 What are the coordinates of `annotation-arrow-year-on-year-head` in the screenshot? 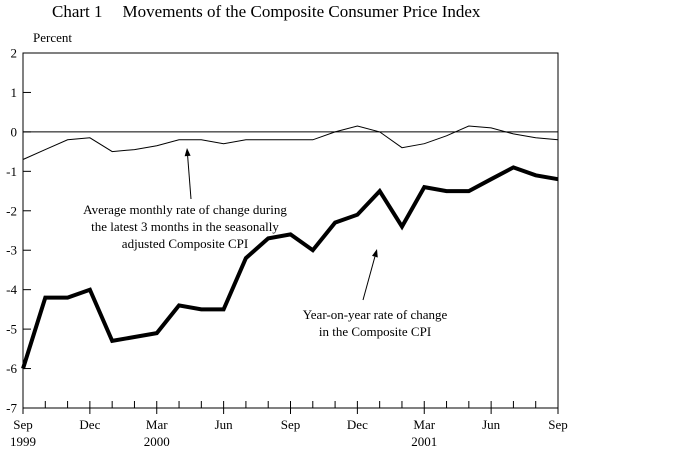 It's located at (374, 253).